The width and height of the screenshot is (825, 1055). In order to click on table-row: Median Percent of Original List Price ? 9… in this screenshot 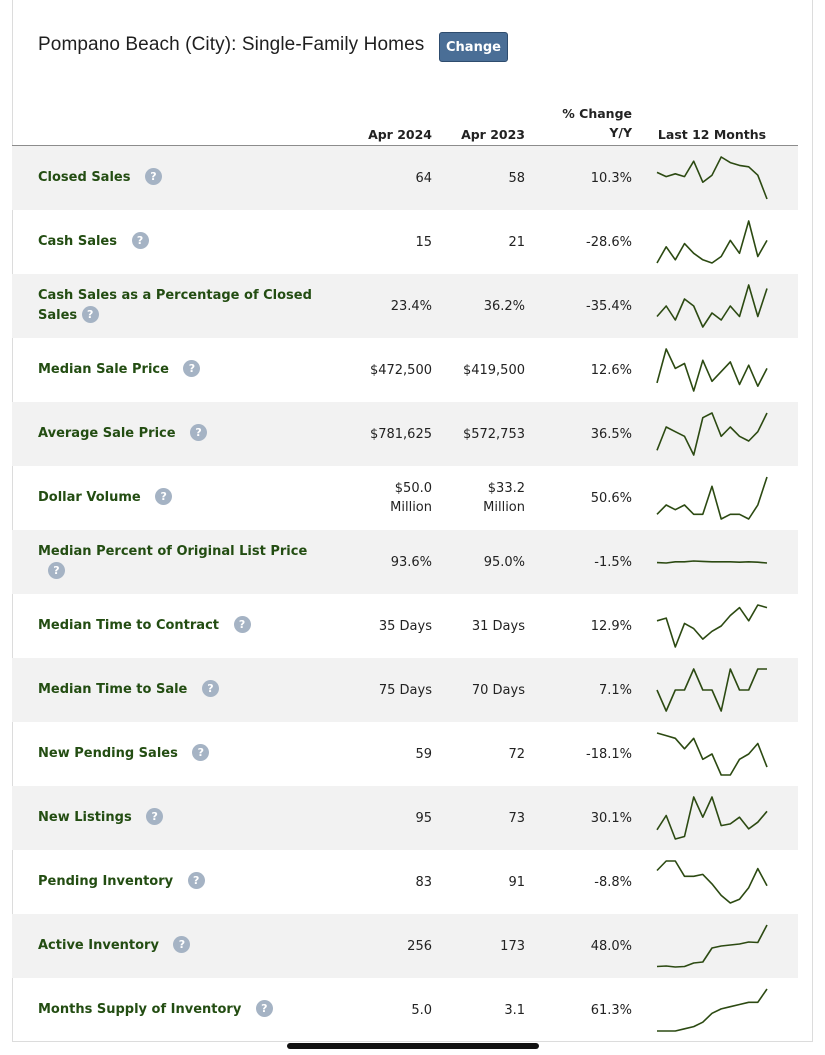, I will do `click(405, 562)`.